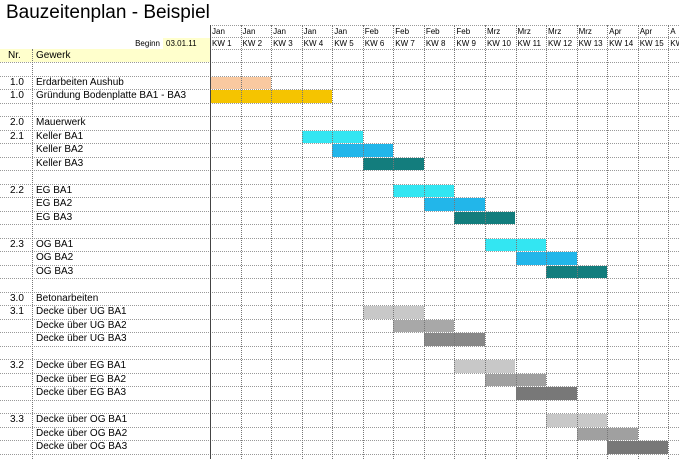 The height and width of the screenshot is (459, 679). What do you see at coordinates (60, 136) in the screenshot?
I see `row-task: Keller BA1` at bounding box center [60, 136].